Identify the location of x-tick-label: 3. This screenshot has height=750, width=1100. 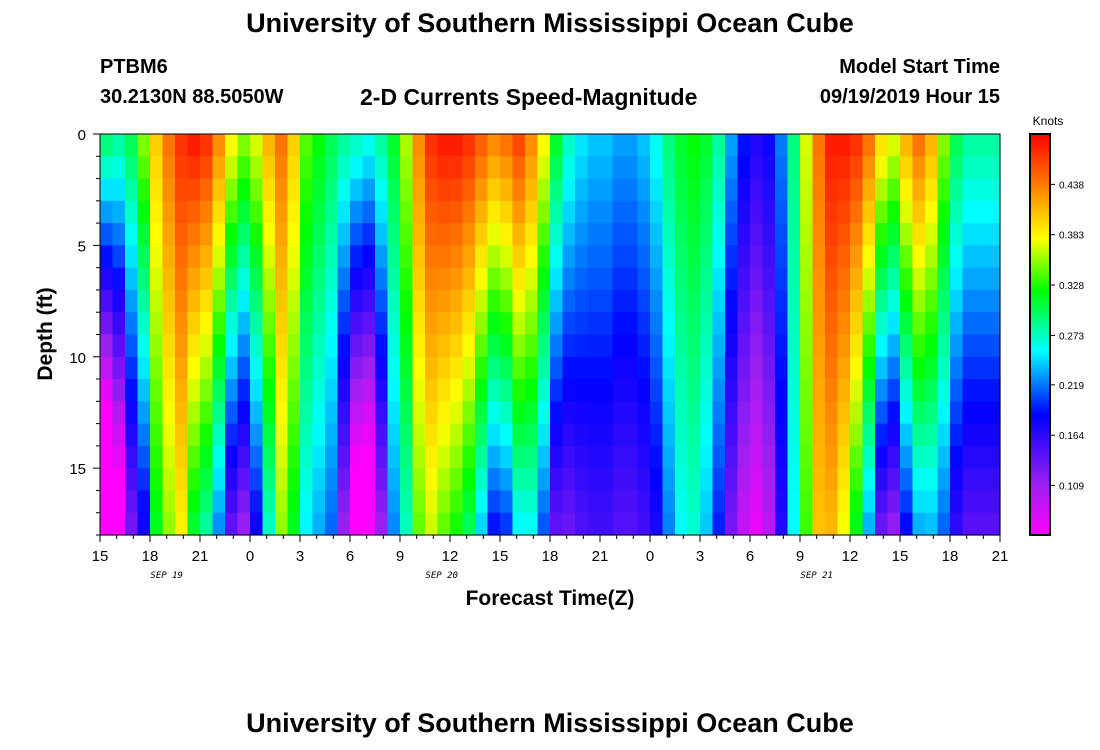
(700, 556).